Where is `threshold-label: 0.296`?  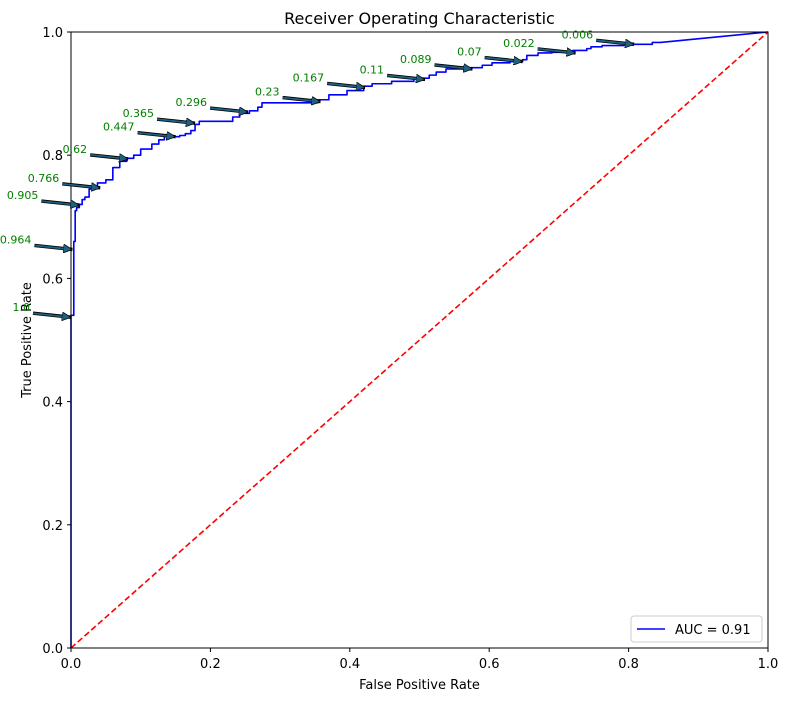 threshold-label: 0.296 is located at coordinates (192, 102).